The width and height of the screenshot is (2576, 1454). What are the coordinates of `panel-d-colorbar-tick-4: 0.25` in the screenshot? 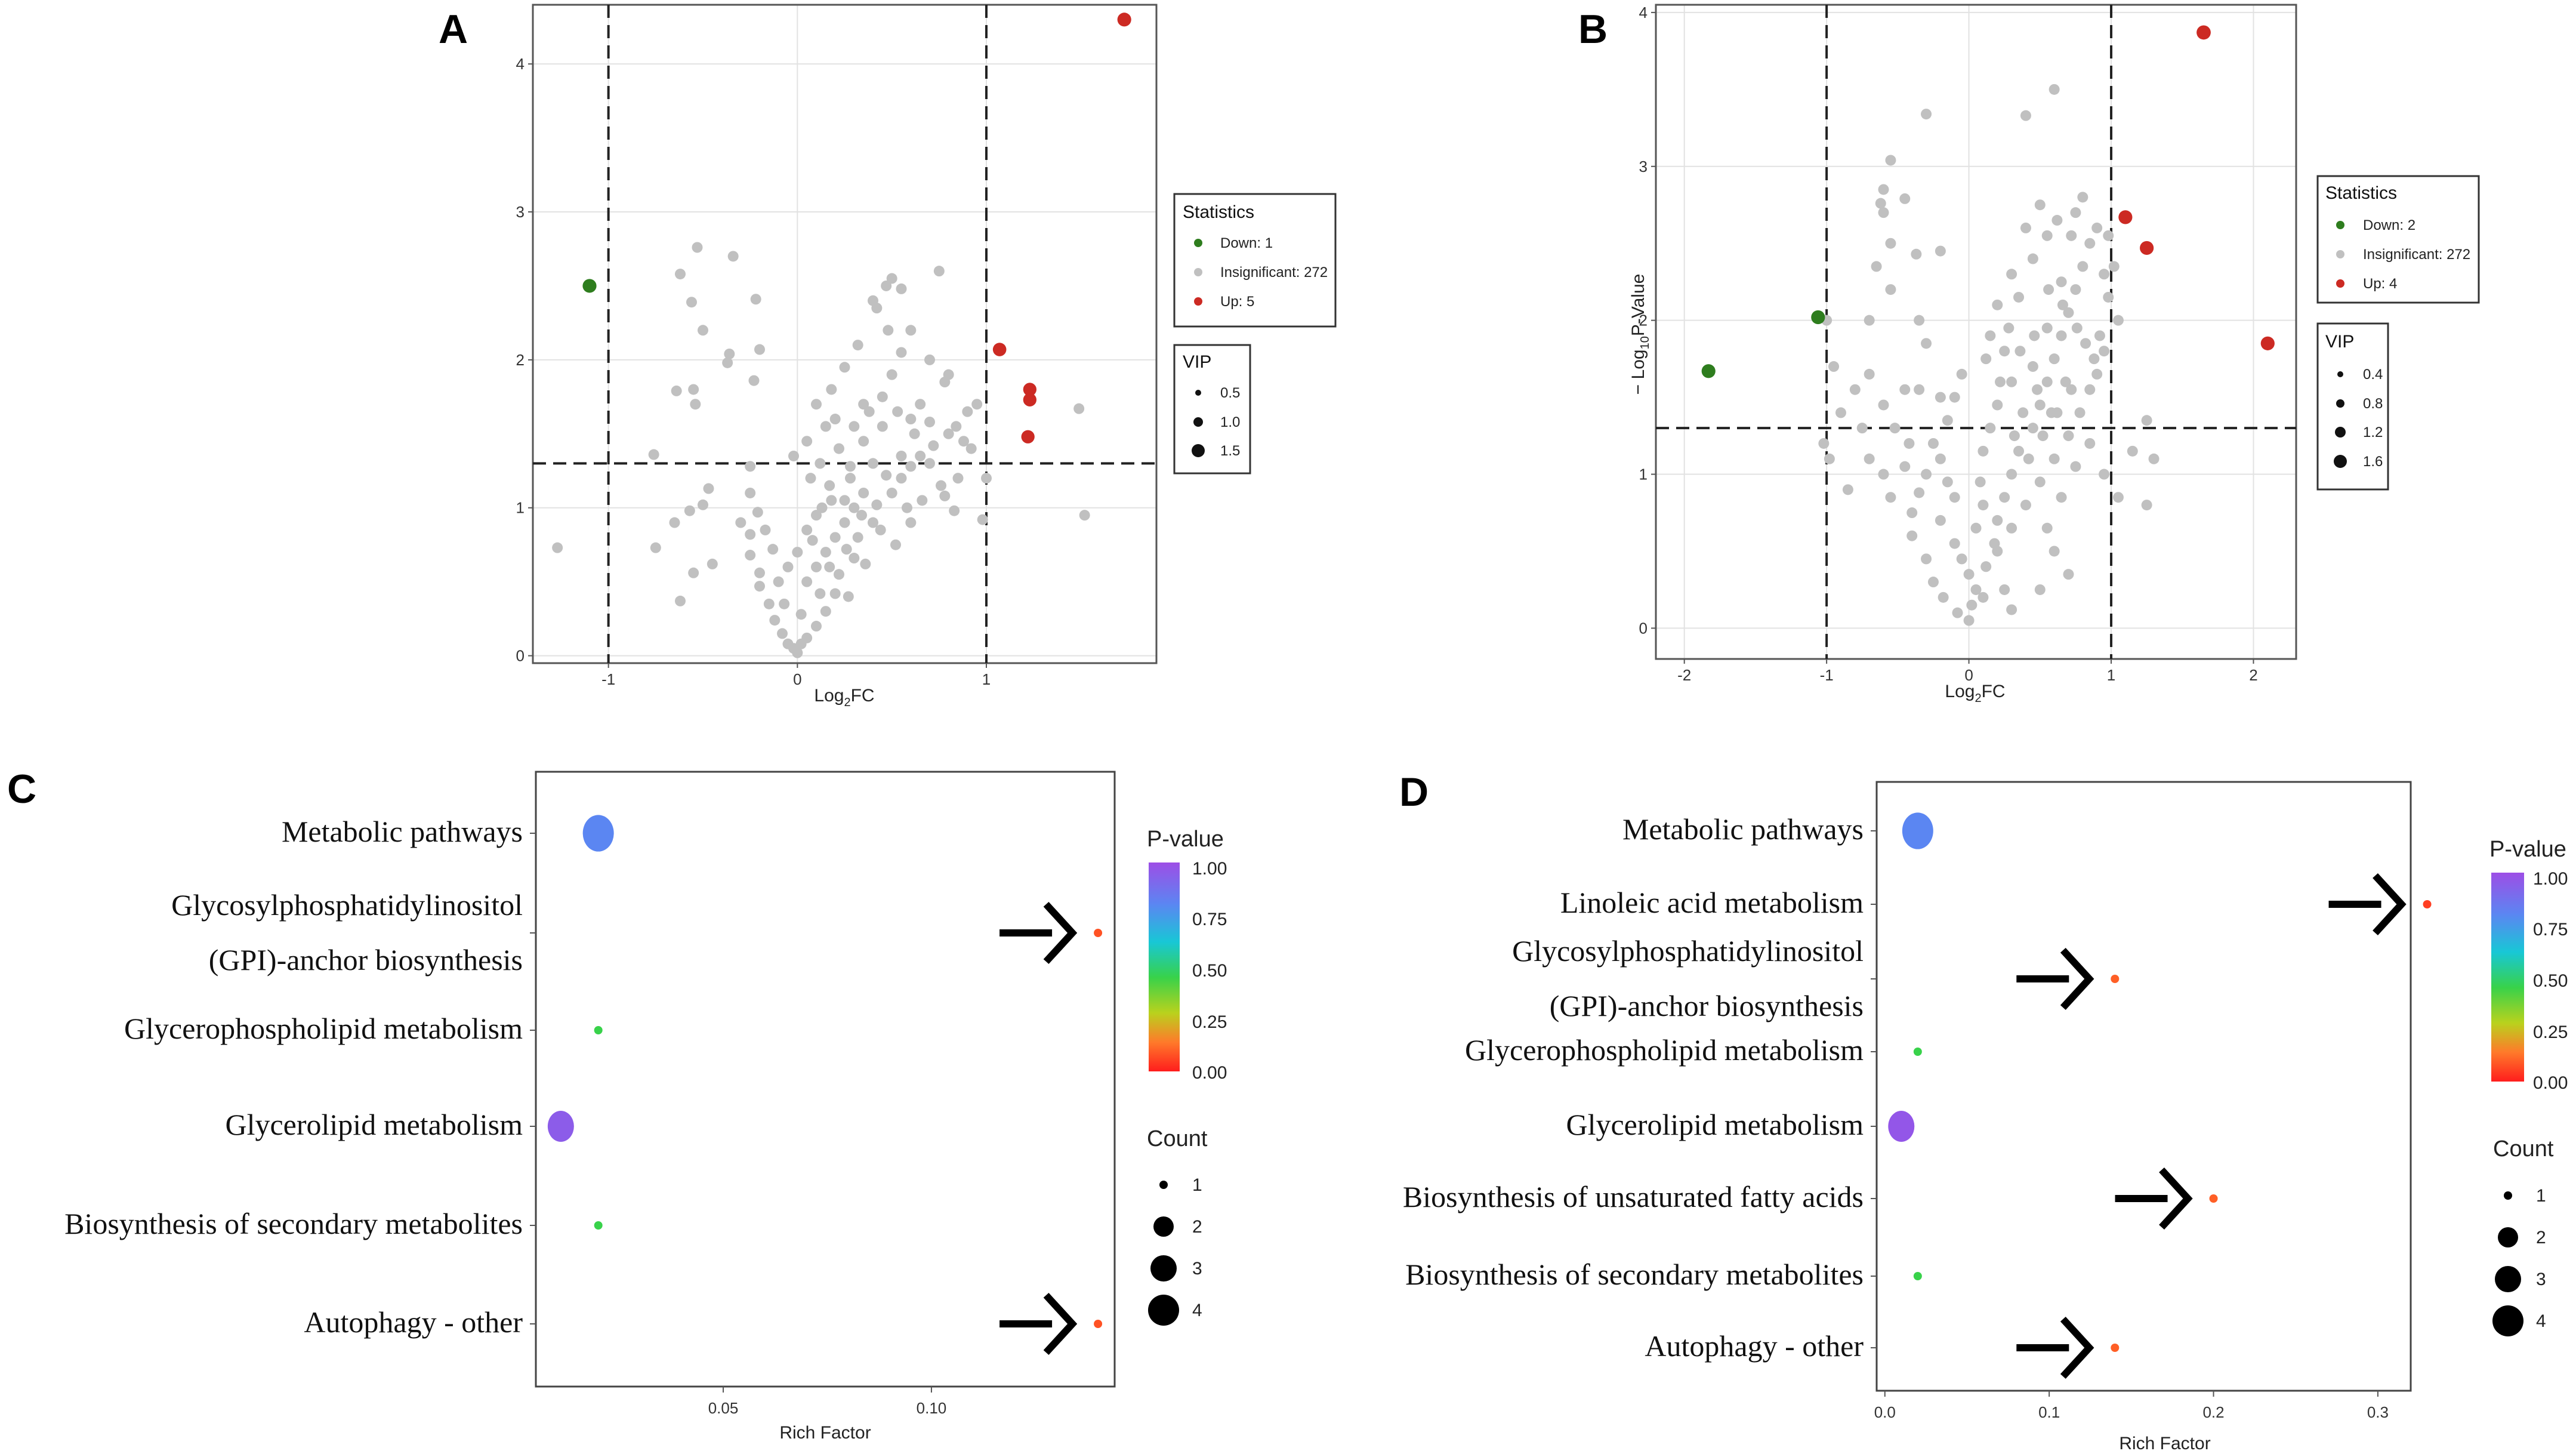 It's located at (2550, 1032).